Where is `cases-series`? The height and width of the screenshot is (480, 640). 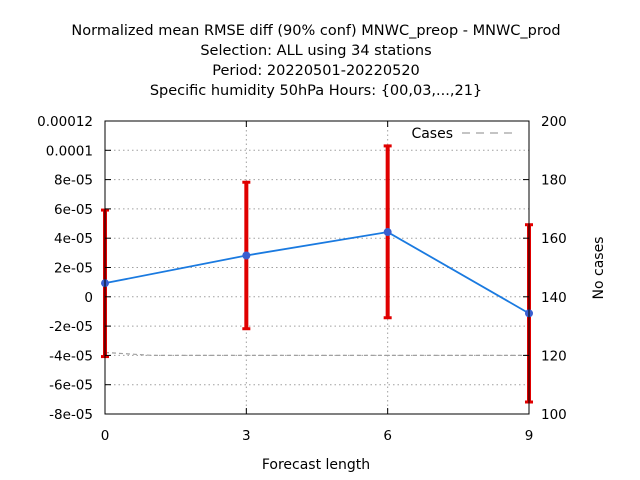
cases-series is located at coordinates (316, 353).